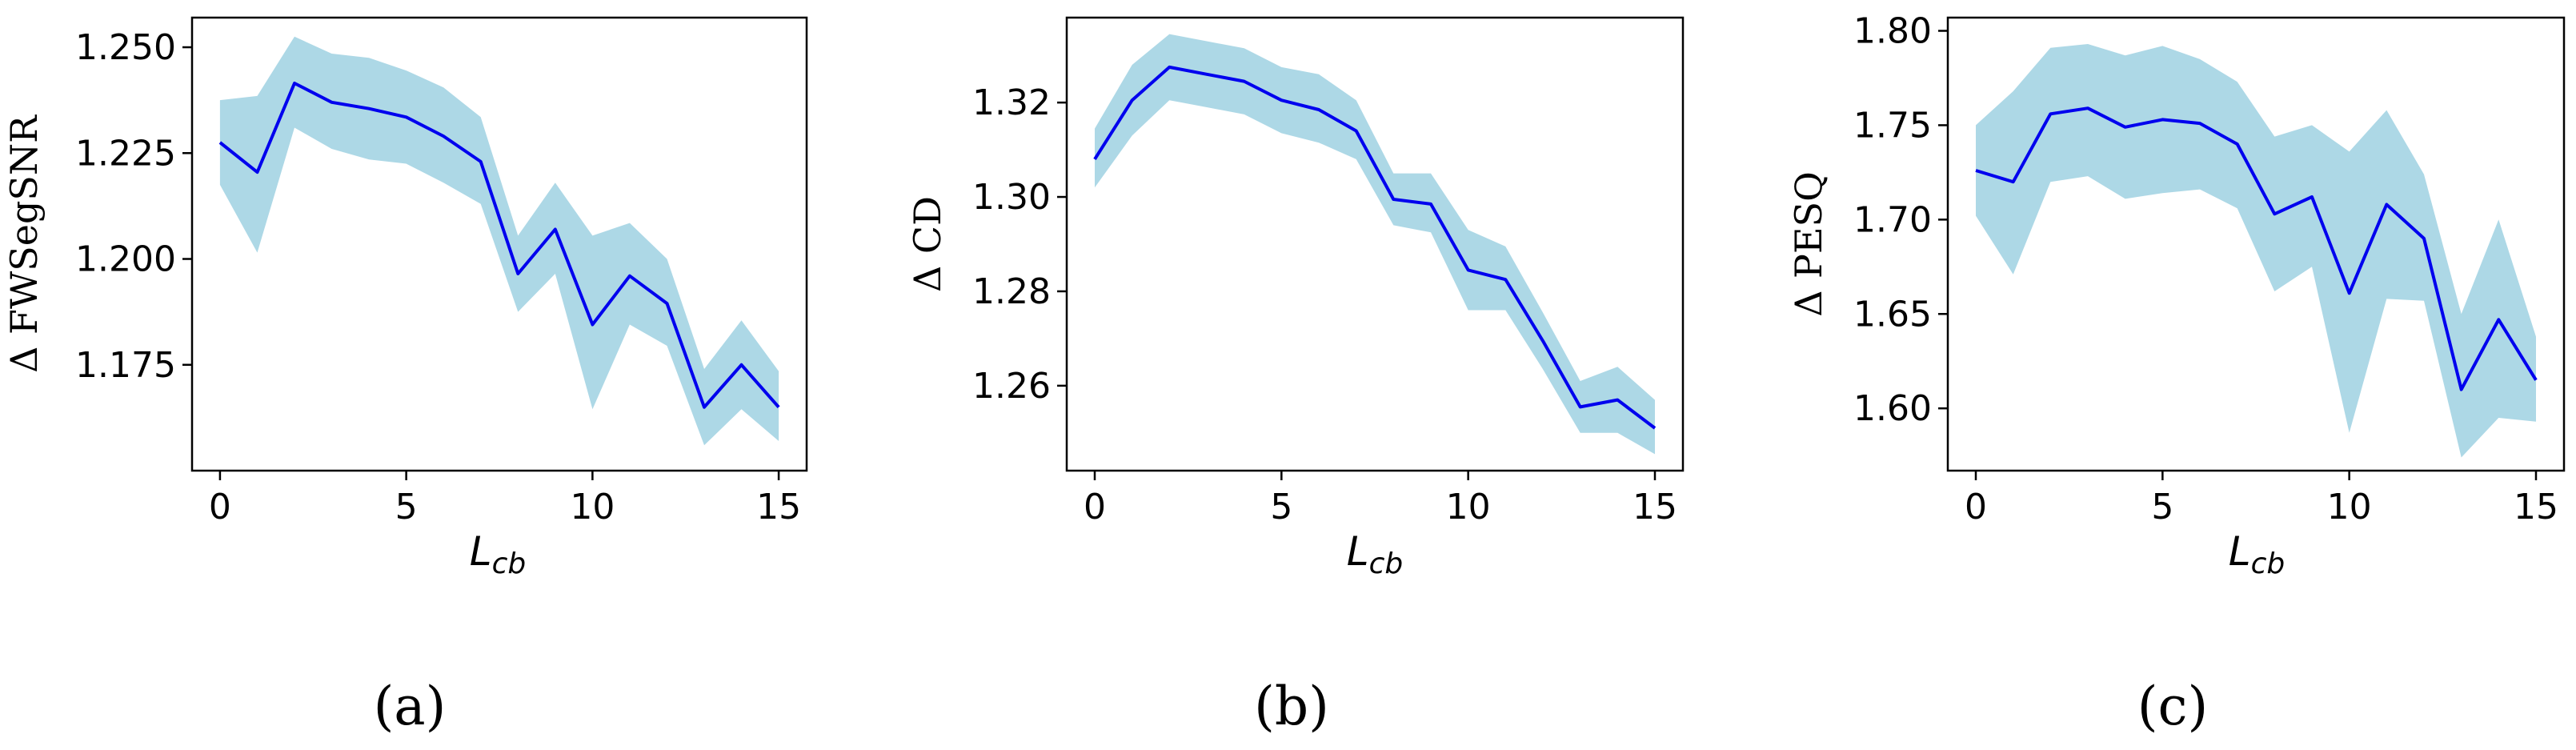  What do you see at coordinates (125, 47) in the screenshot?
I see `y-tick-label: 1.250` at bounding box center [125, 47].